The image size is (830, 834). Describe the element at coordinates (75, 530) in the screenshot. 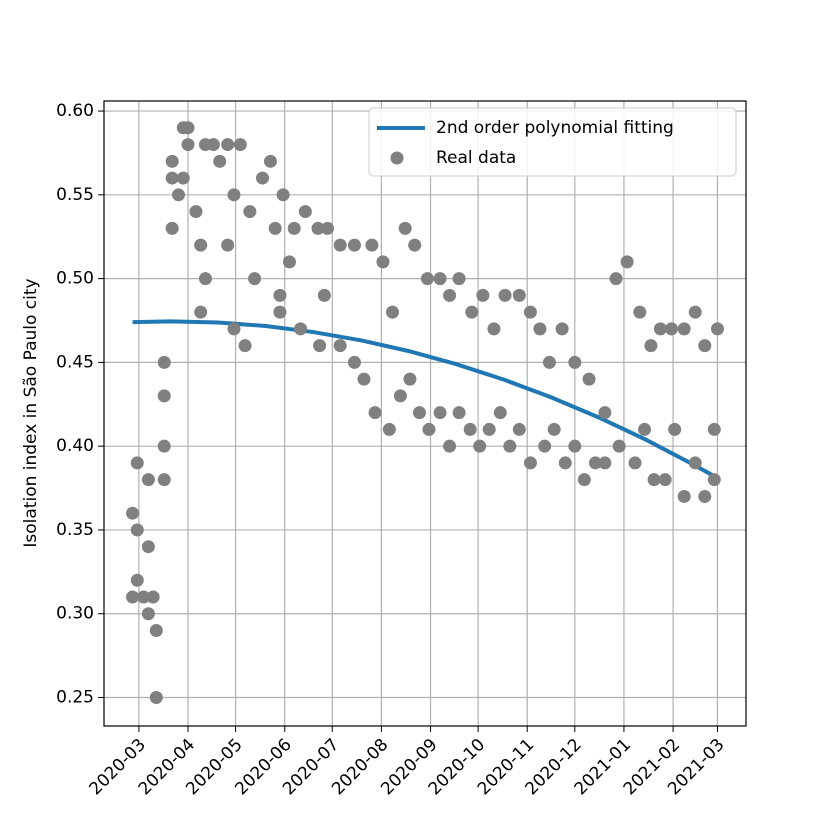

I see `y-tick-label: 0.35` at that location.